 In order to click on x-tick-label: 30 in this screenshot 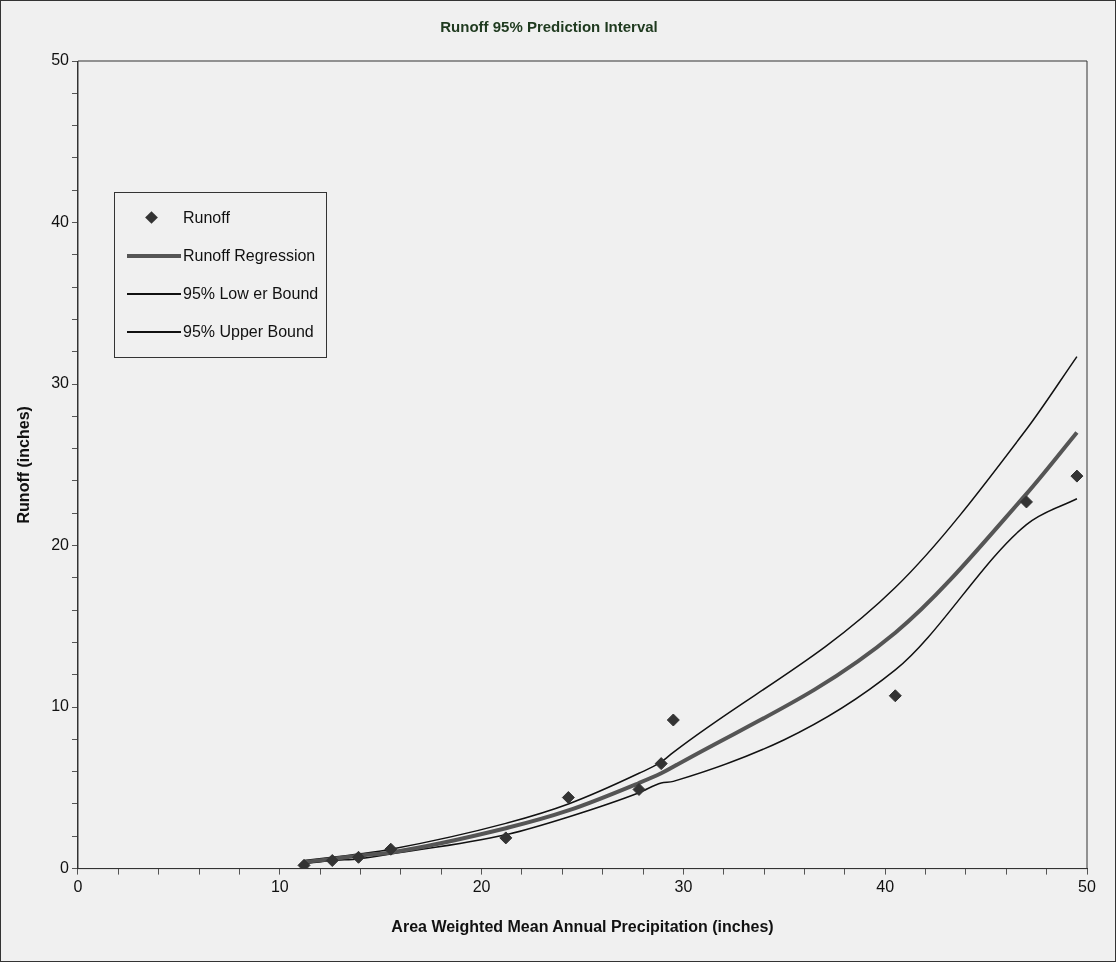, I will do `click(683, 886)`.